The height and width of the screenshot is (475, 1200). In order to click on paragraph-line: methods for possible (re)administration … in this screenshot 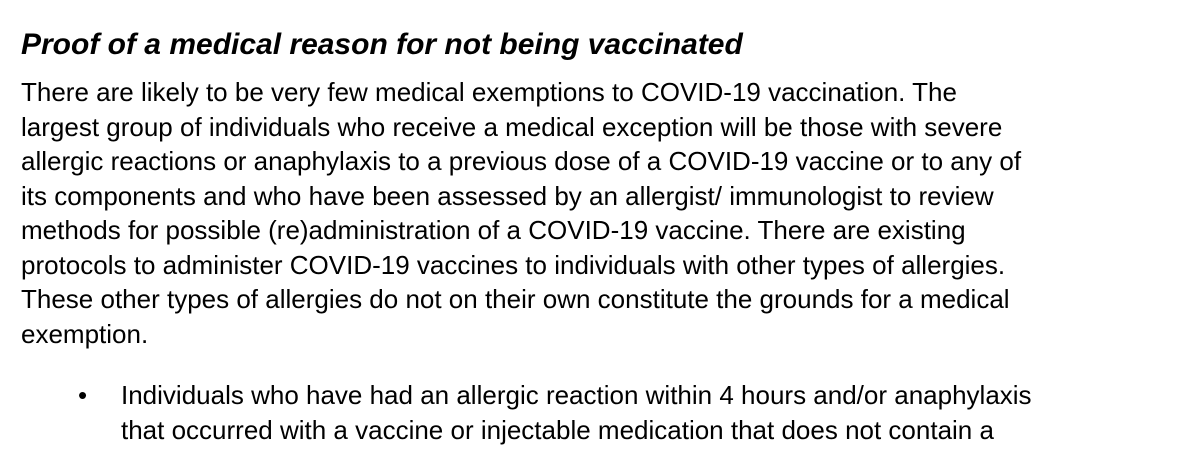, I will do `click(493, 230)`.